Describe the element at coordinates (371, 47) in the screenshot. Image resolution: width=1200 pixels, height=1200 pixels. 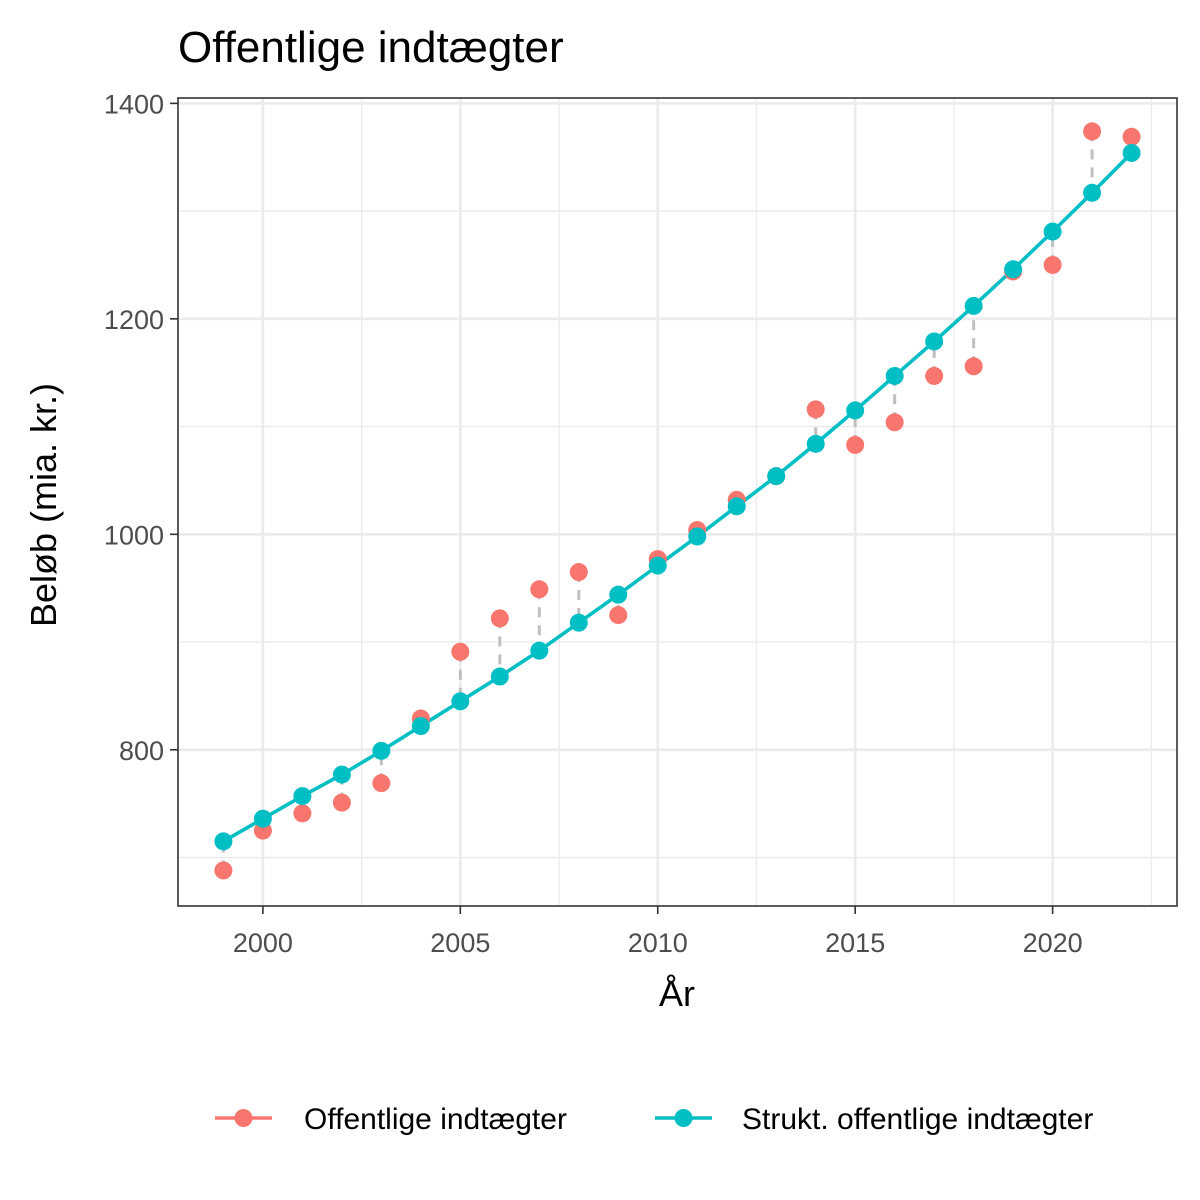
I see `chart-title: Offentlige indtægter` at that location.